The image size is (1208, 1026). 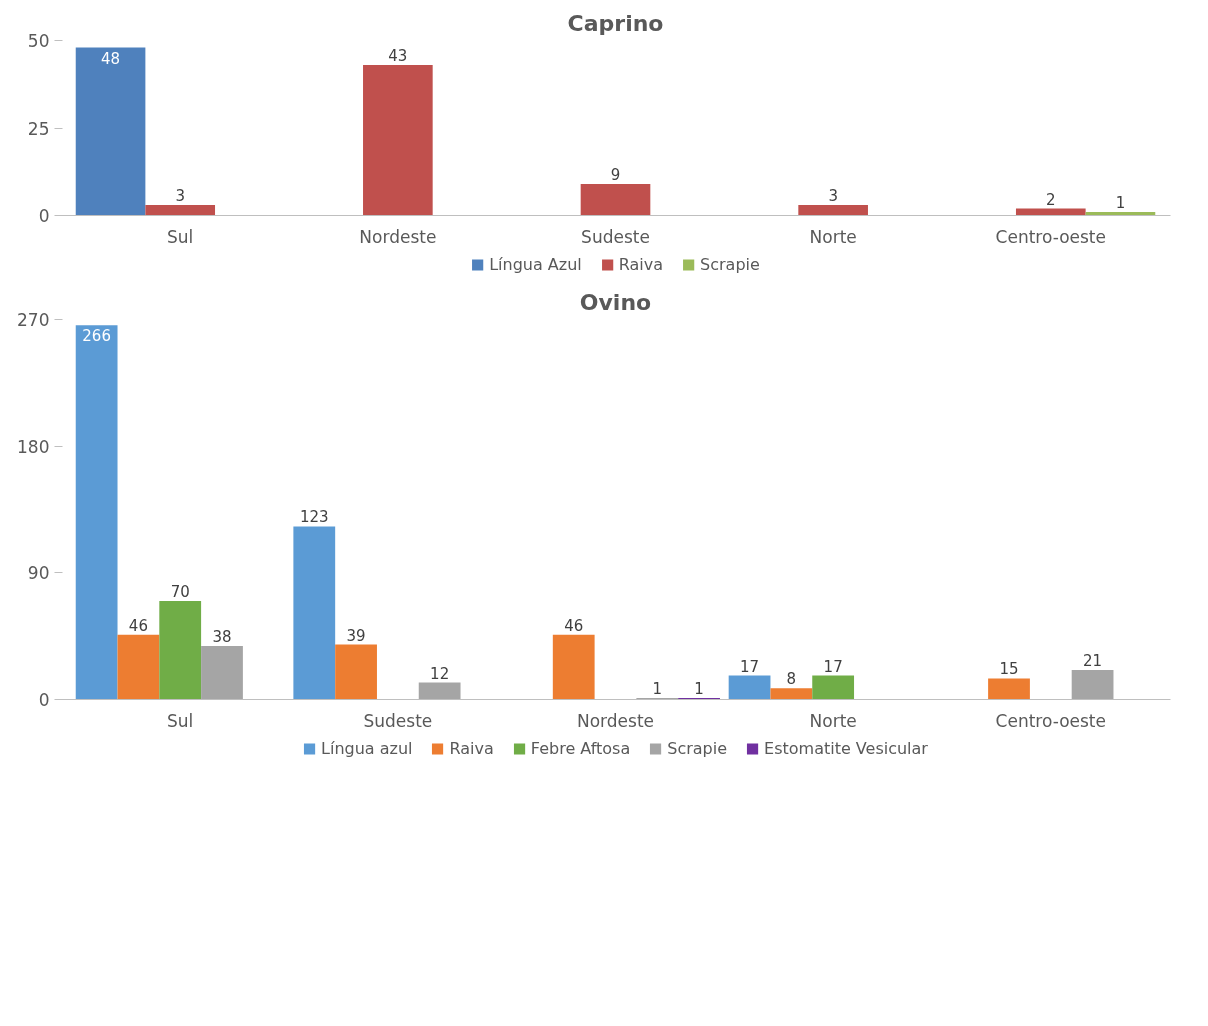 What do you see at coordinates (111, 58) in the screenshot?
I see `data-label: 48` at bounding box center [111, 58].